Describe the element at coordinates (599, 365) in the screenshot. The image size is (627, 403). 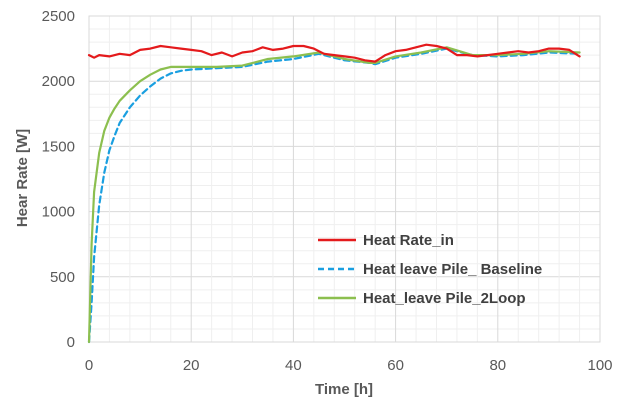
I see `x-tick-label: 100` at that location.